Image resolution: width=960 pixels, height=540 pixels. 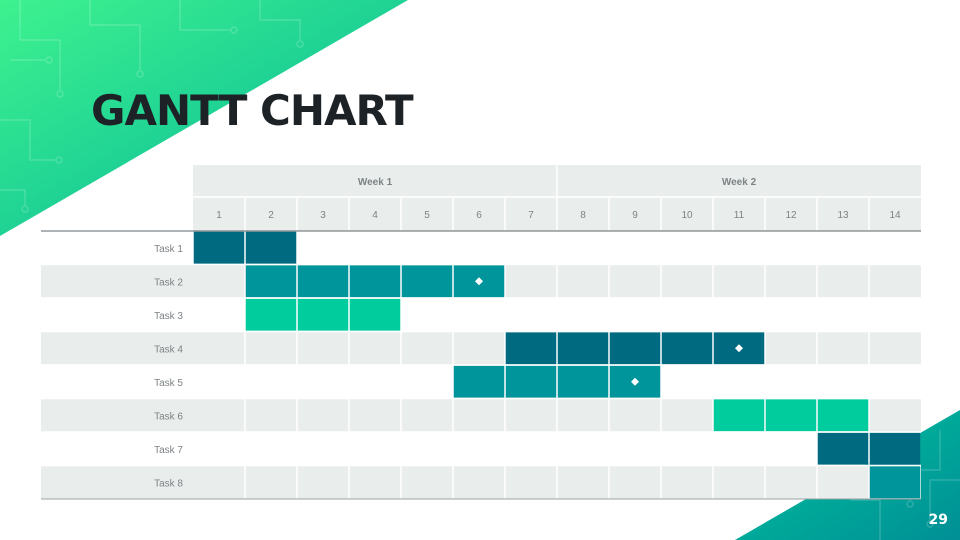 What do you see at coordinates (271, 215) in the screenshot?
I see `day-label: 2` at bounding box center [271, 215].